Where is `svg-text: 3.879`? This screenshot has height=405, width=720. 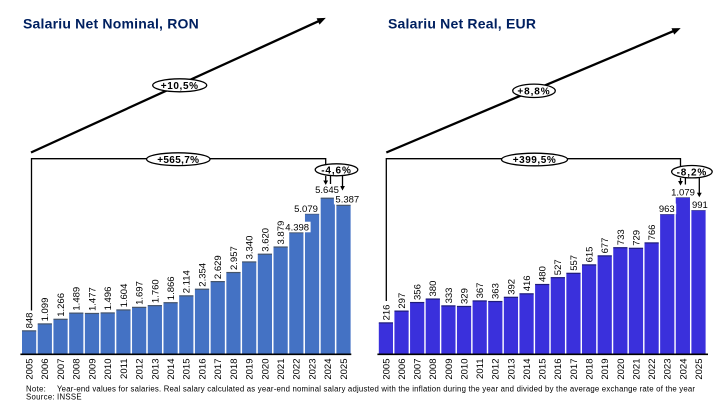 svg-text: 3.879 is located at coordinates (281, 233).